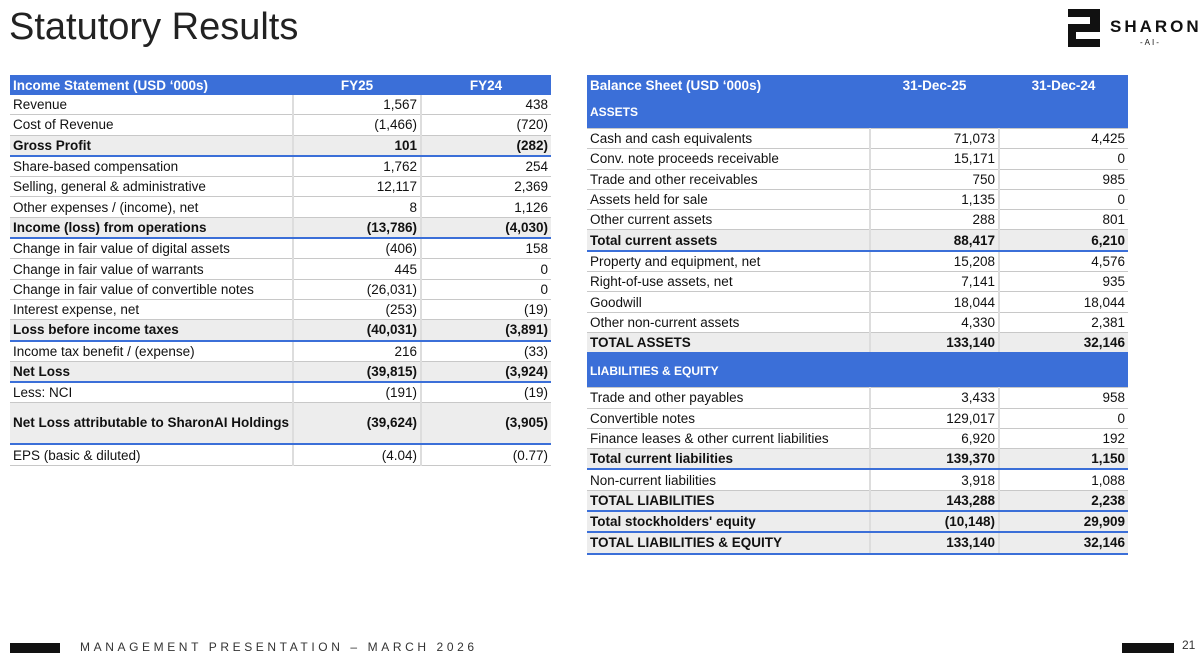 Image resolution: width=1200 pixels, height=663 pixels. Describe the element at coordinates (728, 220) in the screenshot. I see `row-label: Other current assets` at that location.